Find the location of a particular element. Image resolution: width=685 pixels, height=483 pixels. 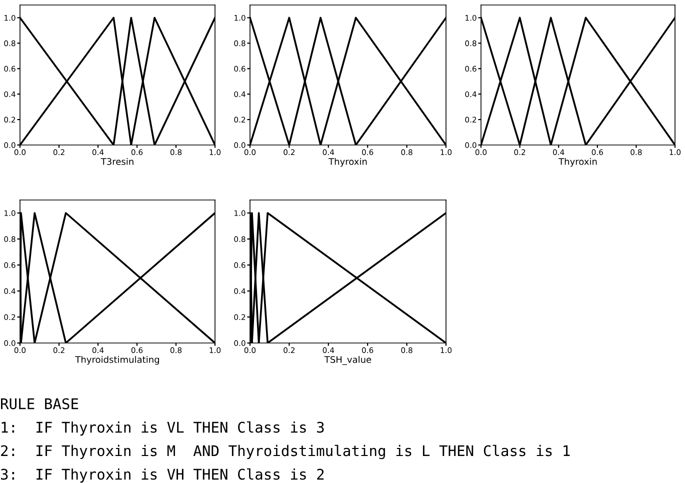

x-axis-title: TSH_value is located at coordinates (348, 360).